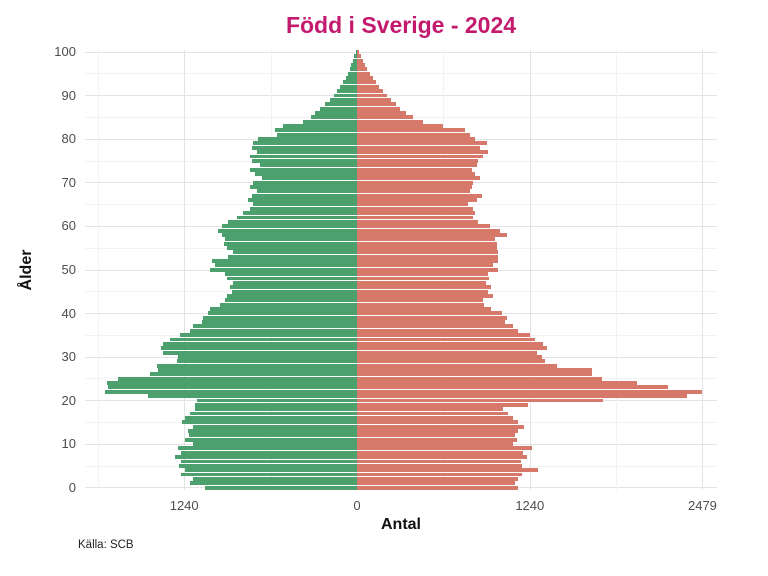  What do you see at coordinates (702, 505) in the screenshot?
I see `x-tick-label: 2479` at bounding box center [702, 505].